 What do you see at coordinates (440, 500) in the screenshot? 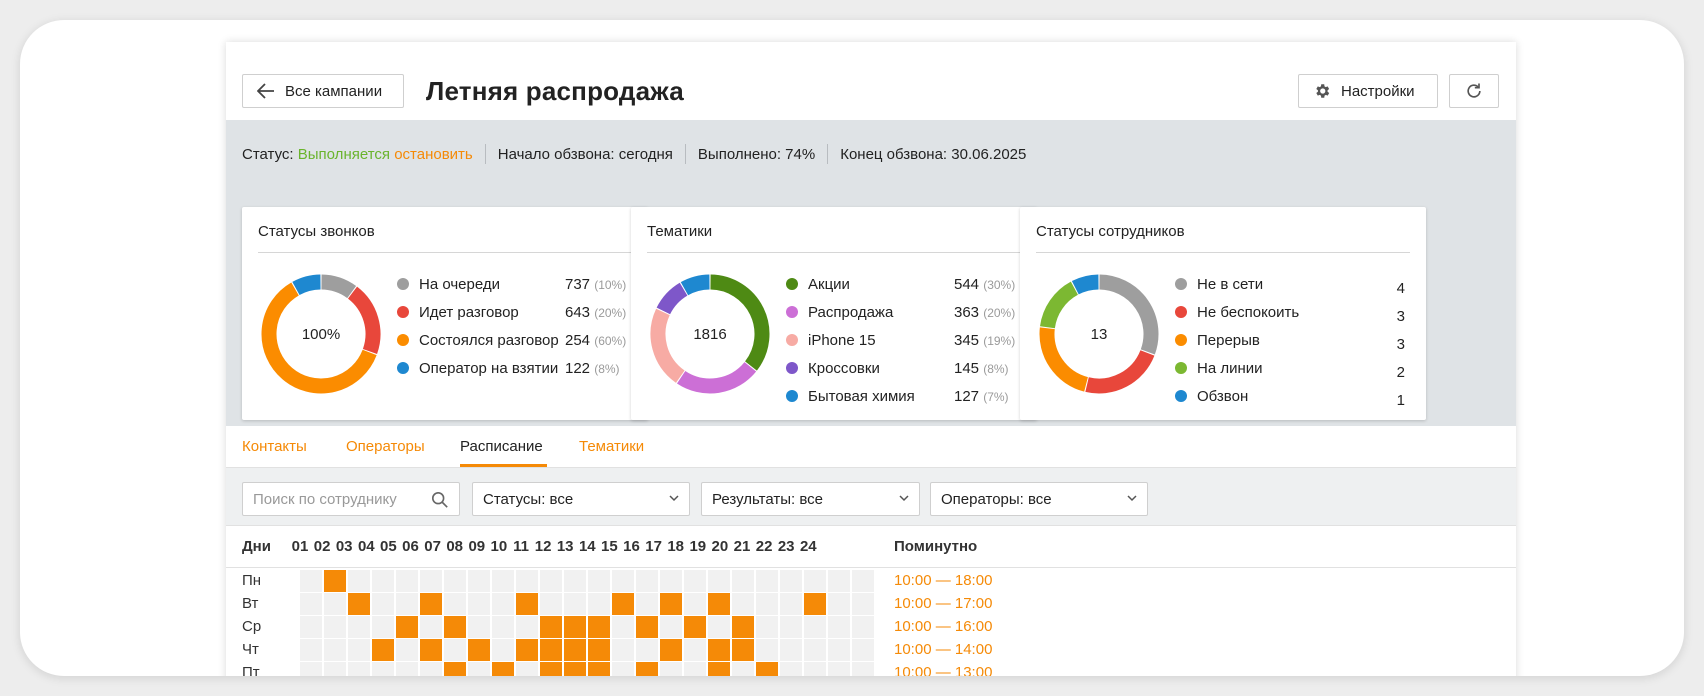
I see `search-icon` at bounding box center [440, 500].